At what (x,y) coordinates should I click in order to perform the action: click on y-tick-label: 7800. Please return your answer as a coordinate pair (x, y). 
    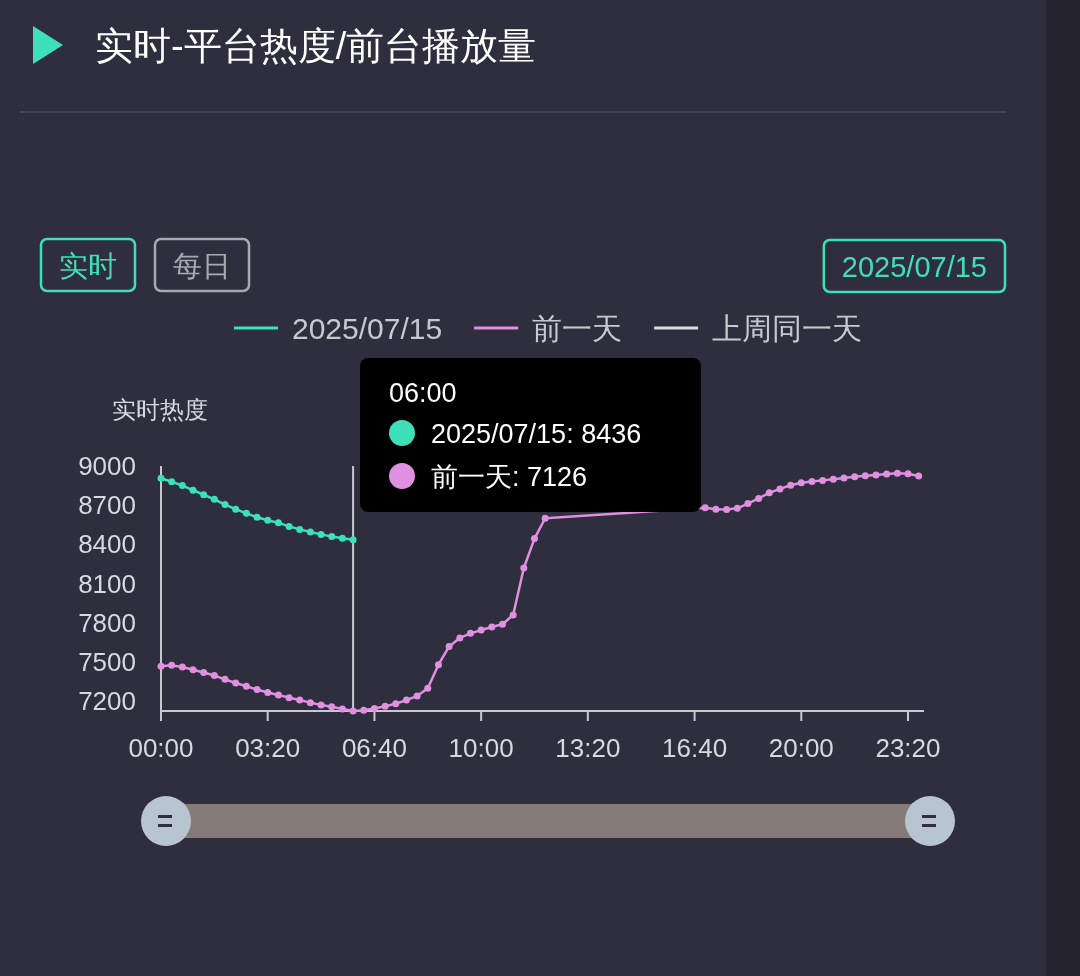
    Looking at the image, I should click on (107, 622).